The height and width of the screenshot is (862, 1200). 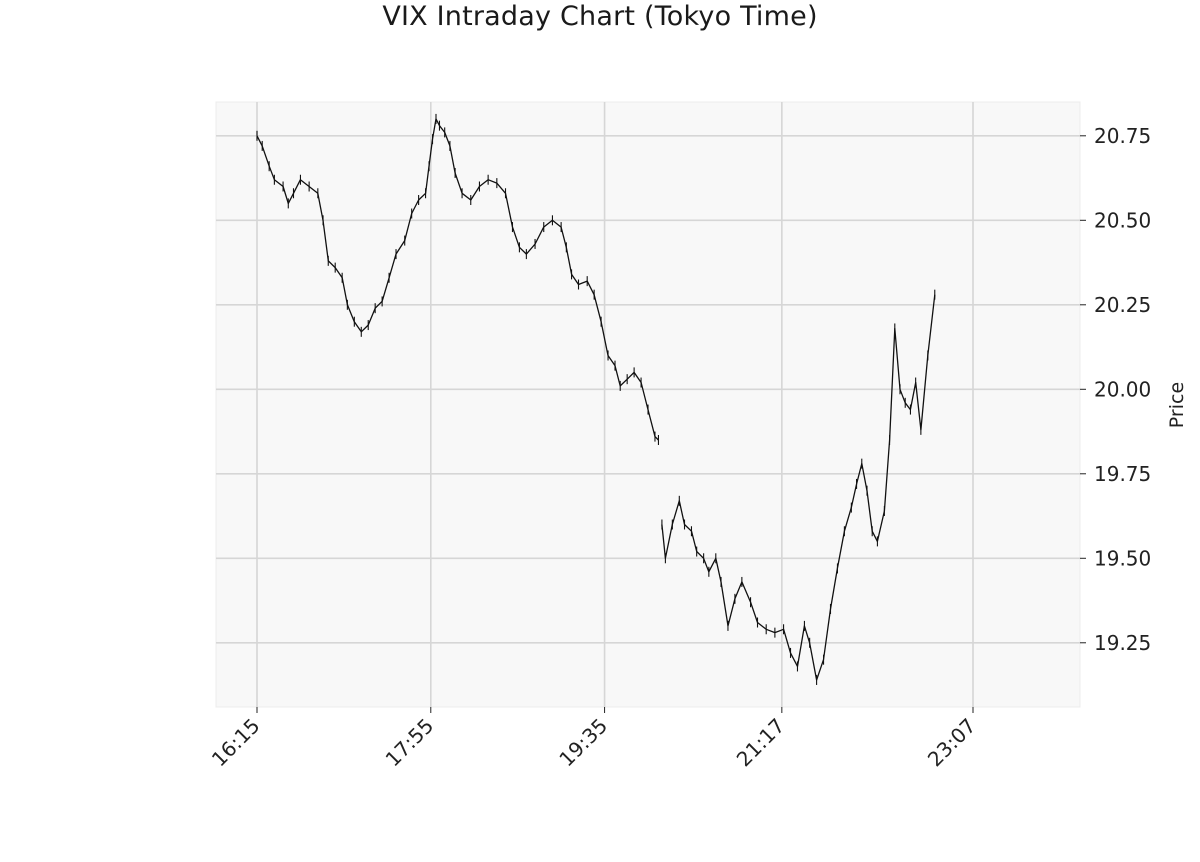 I want to click on y-axis-label: Price, so click(x=1177, y=405).